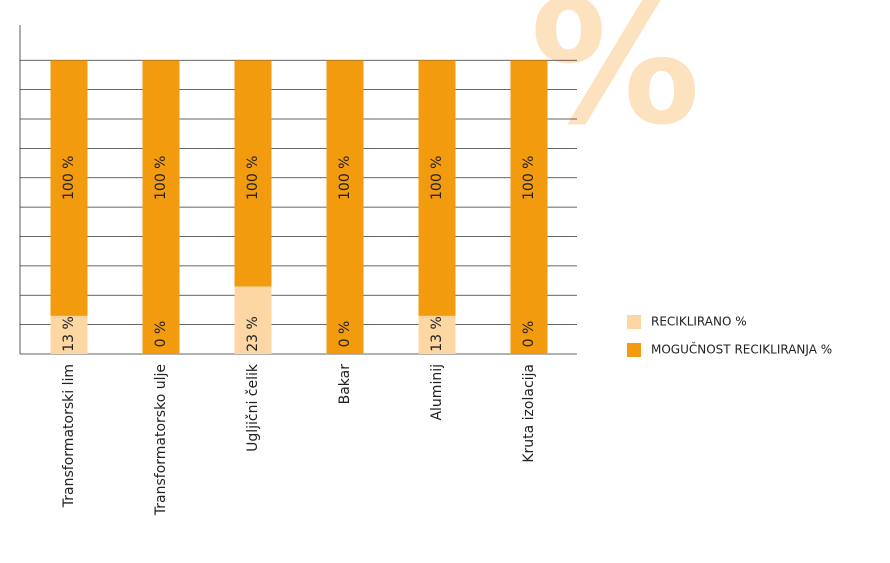  Describe the element at coordinates (345, 384) in the screenshot. I see `x-tick-label: Bakar` at that location.